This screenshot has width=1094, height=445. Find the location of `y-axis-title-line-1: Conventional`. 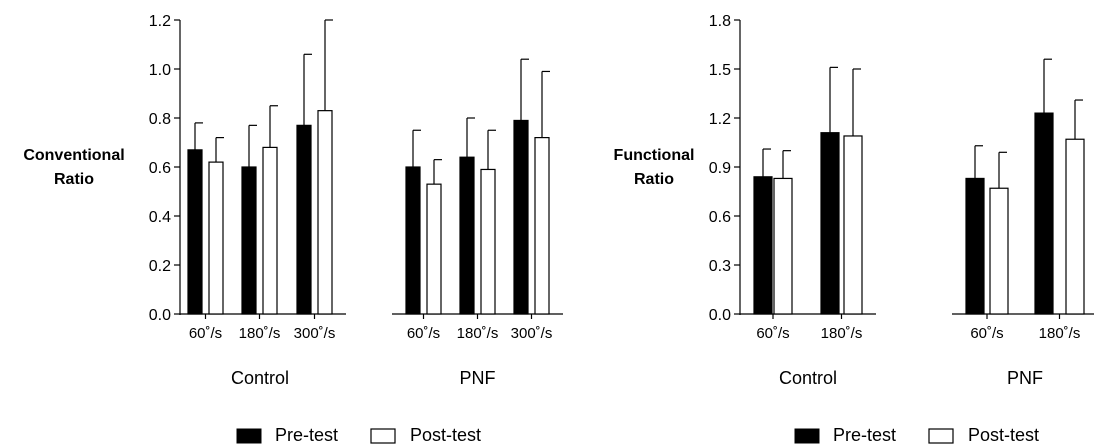

y-axis-title-line-1: Conventional is located at coordinates (73, 155).